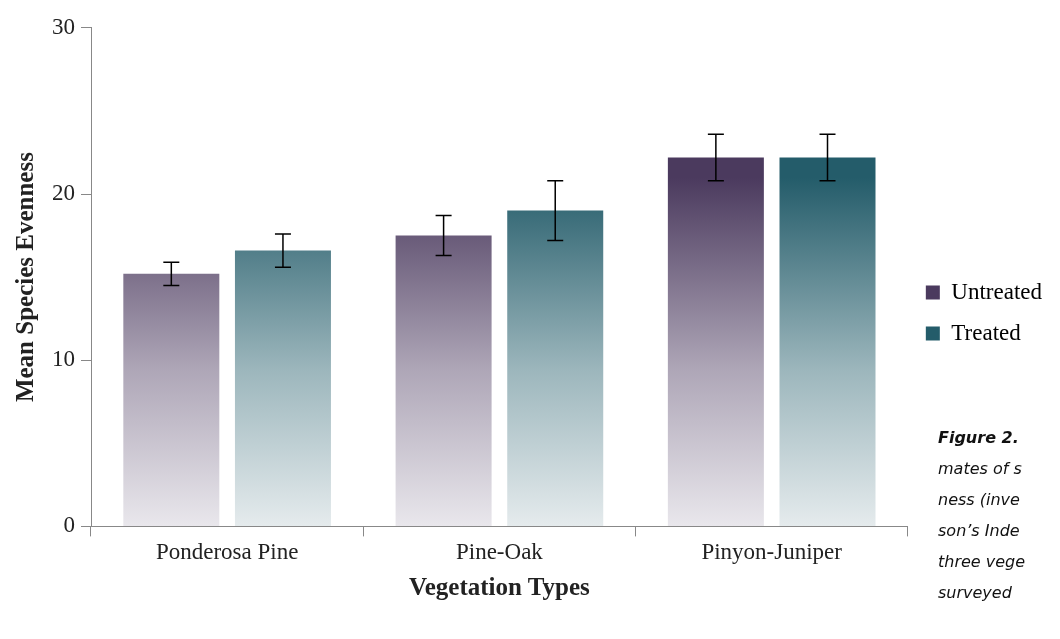 The width and height of the screenshot is (1060, 639). I want to click on text: three vege, so click(982, 562).